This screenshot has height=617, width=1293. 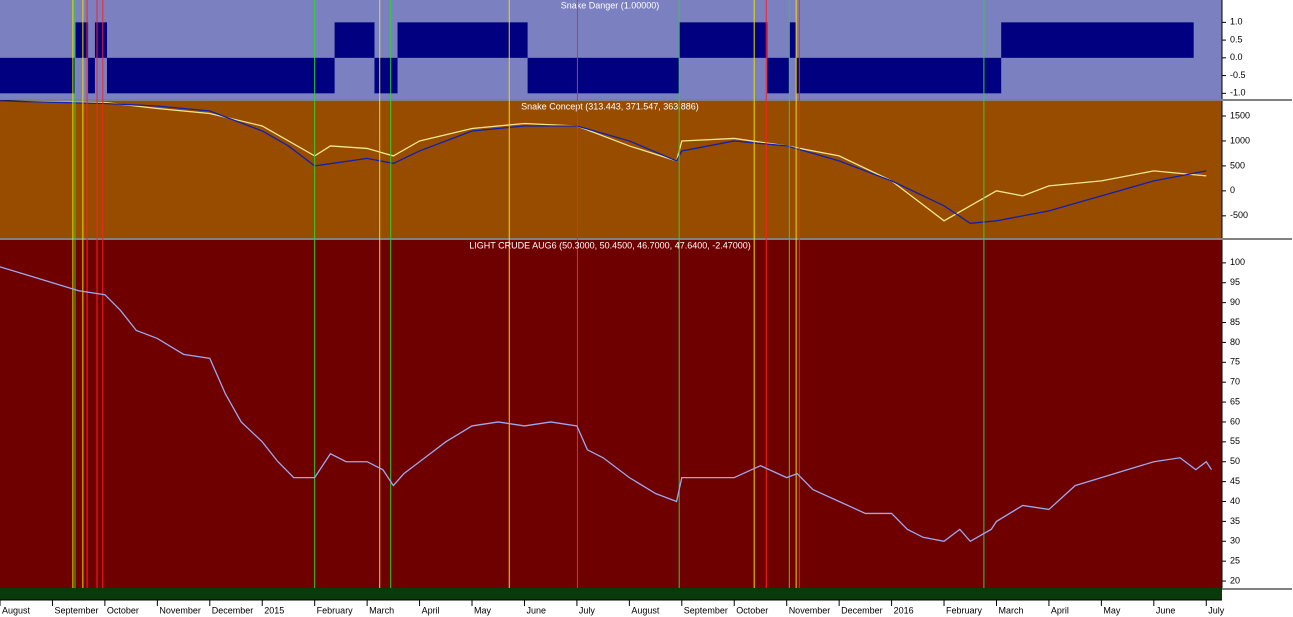 What do you see at coordinates (1238, 93) in the screenshot?
I see `y-tick-label: -1.0` at bounding box center [1238, 93].